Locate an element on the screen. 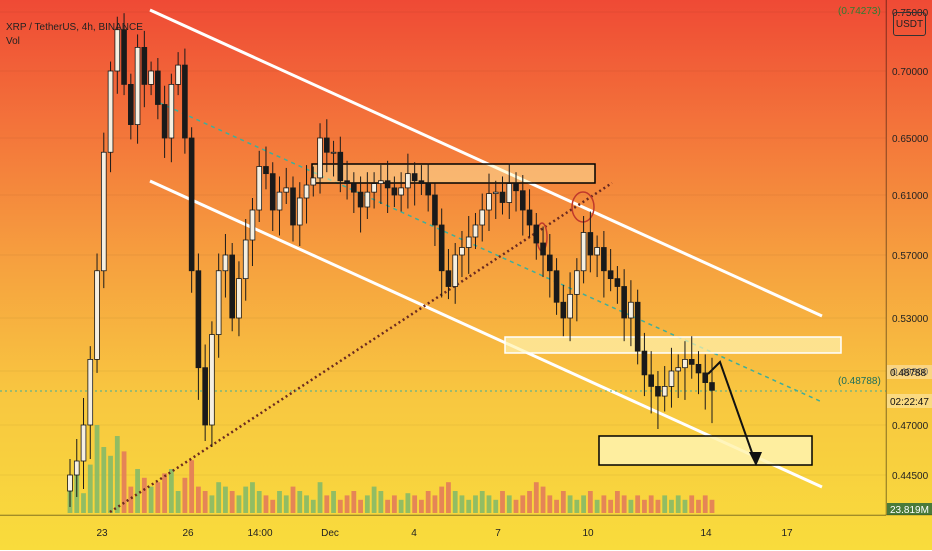  projection-arrow-head is located at coordinates (755, 459).